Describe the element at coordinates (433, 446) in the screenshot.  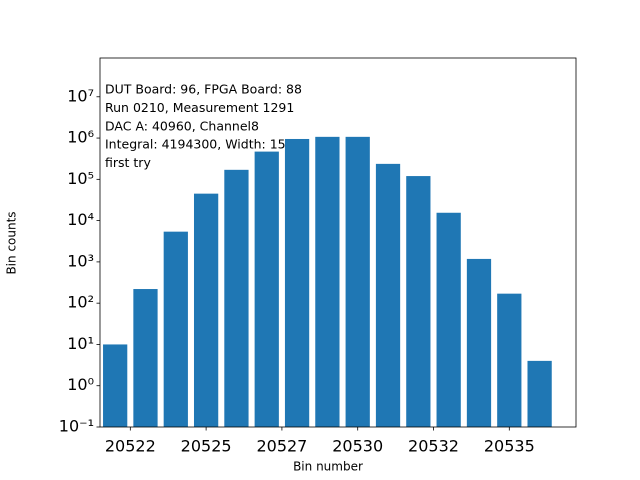
I see `x-tick-label: 20532` at that location.